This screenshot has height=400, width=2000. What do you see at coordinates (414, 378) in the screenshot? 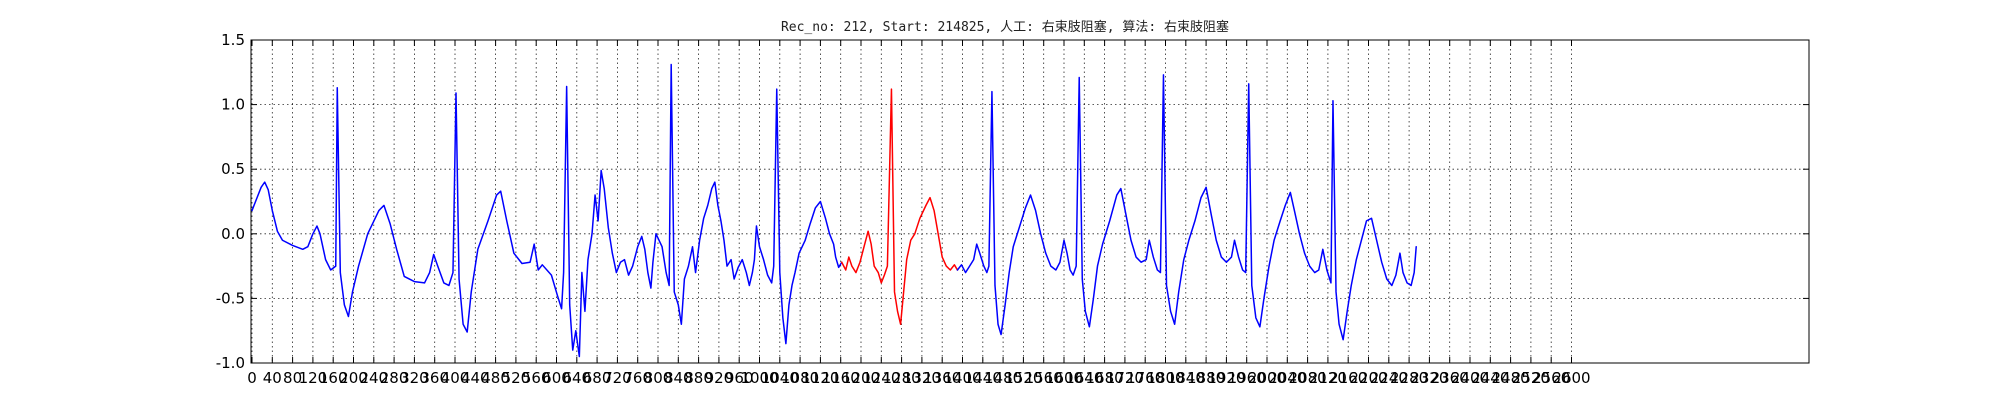
I see `x-tick-label: 320` at bounding box center [414, 378].